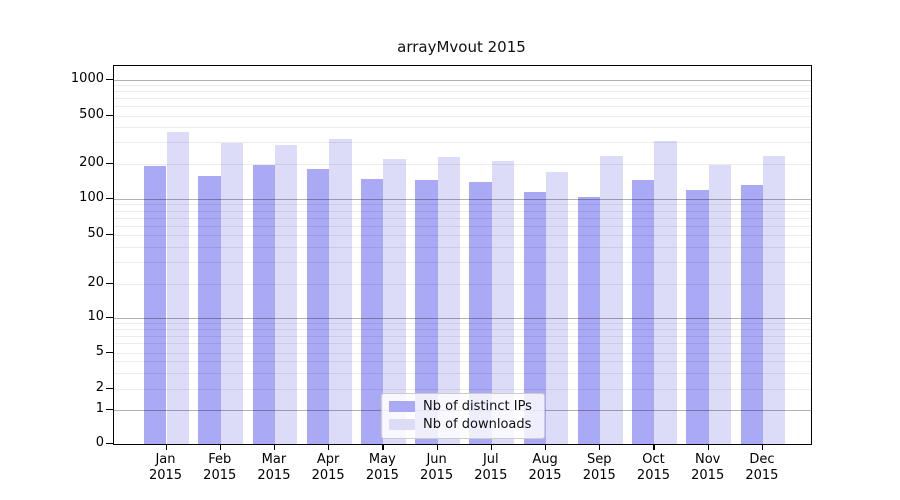 The width and height of the screenshot is (900, 500). What do you see at coordinates (437, 447) in the screenshot?
I see `x-tick-mark-jun` at bounding box center [437, 447].